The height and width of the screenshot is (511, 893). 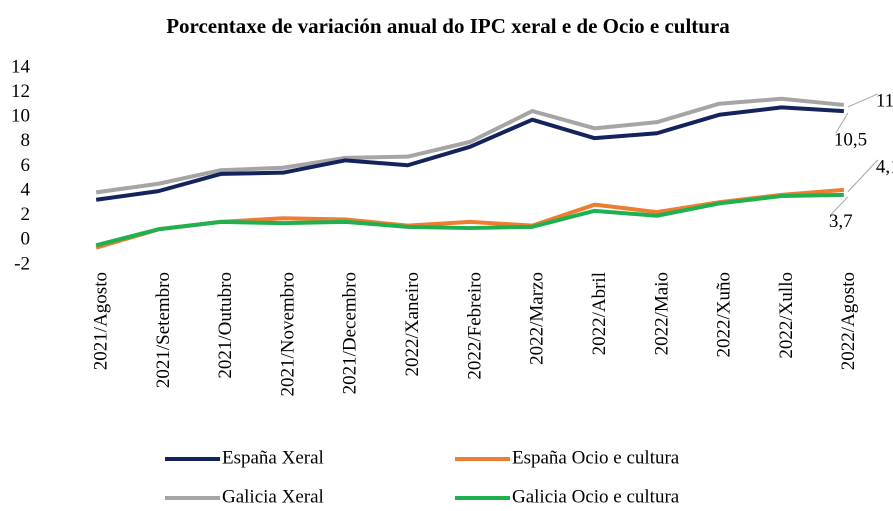 I want to click on legend-label: España Ocio e cultura, so click(x=596, y=457).